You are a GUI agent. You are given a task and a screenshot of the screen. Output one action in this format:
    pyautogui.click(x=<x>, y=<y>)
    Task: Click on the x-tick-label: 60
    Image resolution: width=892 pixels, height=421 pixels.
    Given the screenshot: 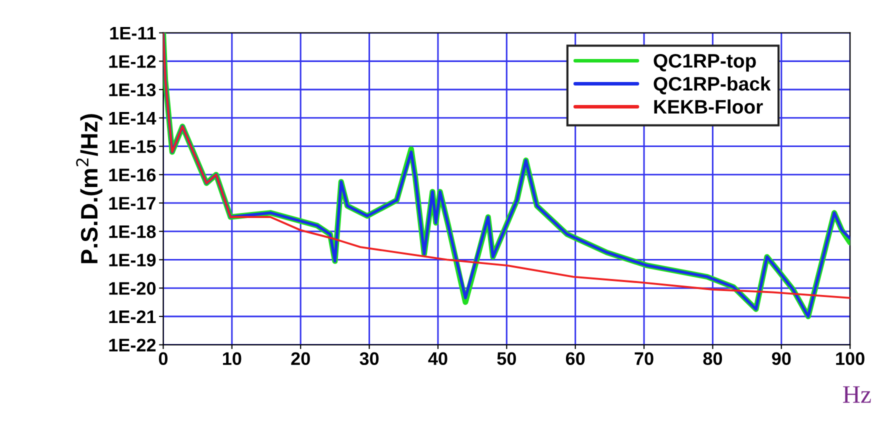 What is the action you would take?
    pyautogui.click(x=575, y=359)
    